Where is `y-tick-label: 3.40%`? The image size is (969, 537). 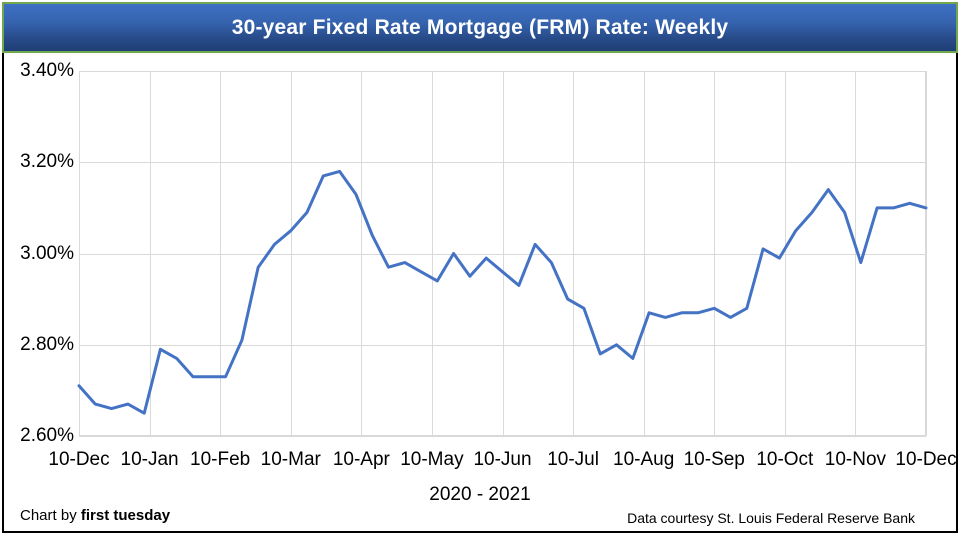 y-tick-label: 3.40% is located at coordinates (47, 70).